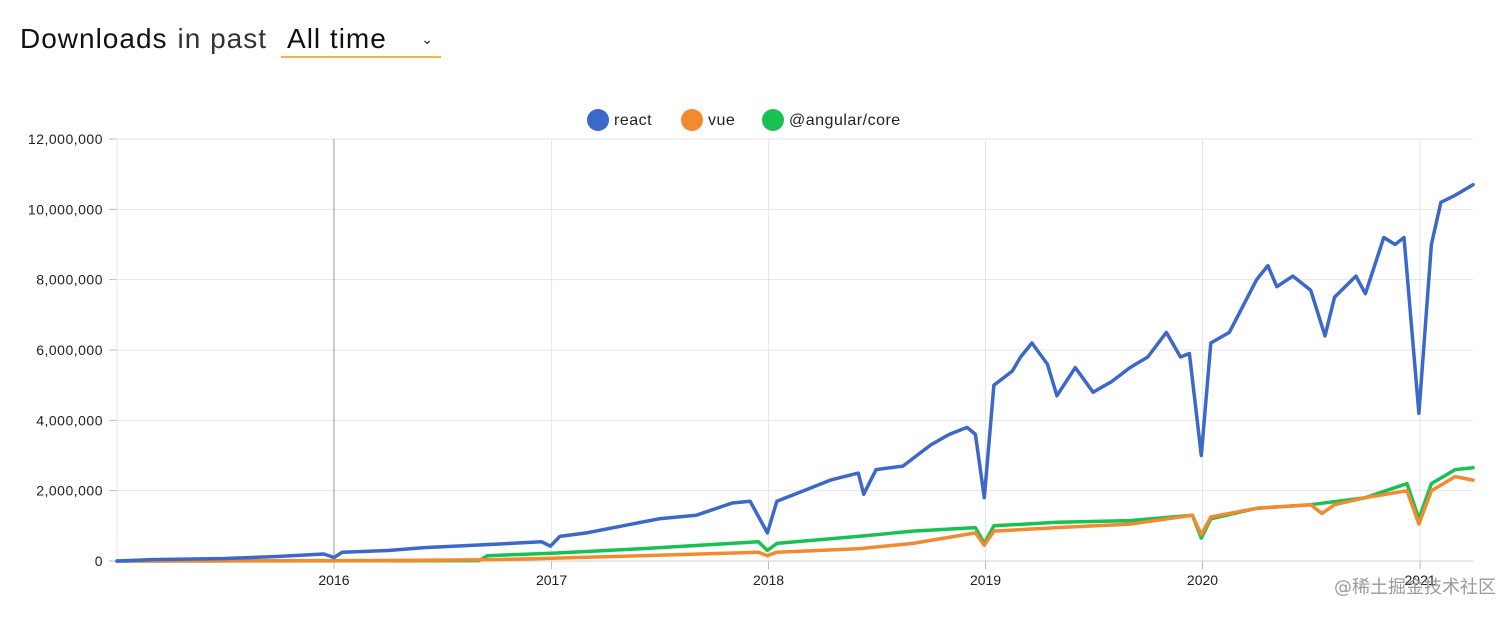  What do you see at coordinates (69, 280) in the screenshot?
I see `y-tick-label: 8,000,000` at bounding box center [69, 280].